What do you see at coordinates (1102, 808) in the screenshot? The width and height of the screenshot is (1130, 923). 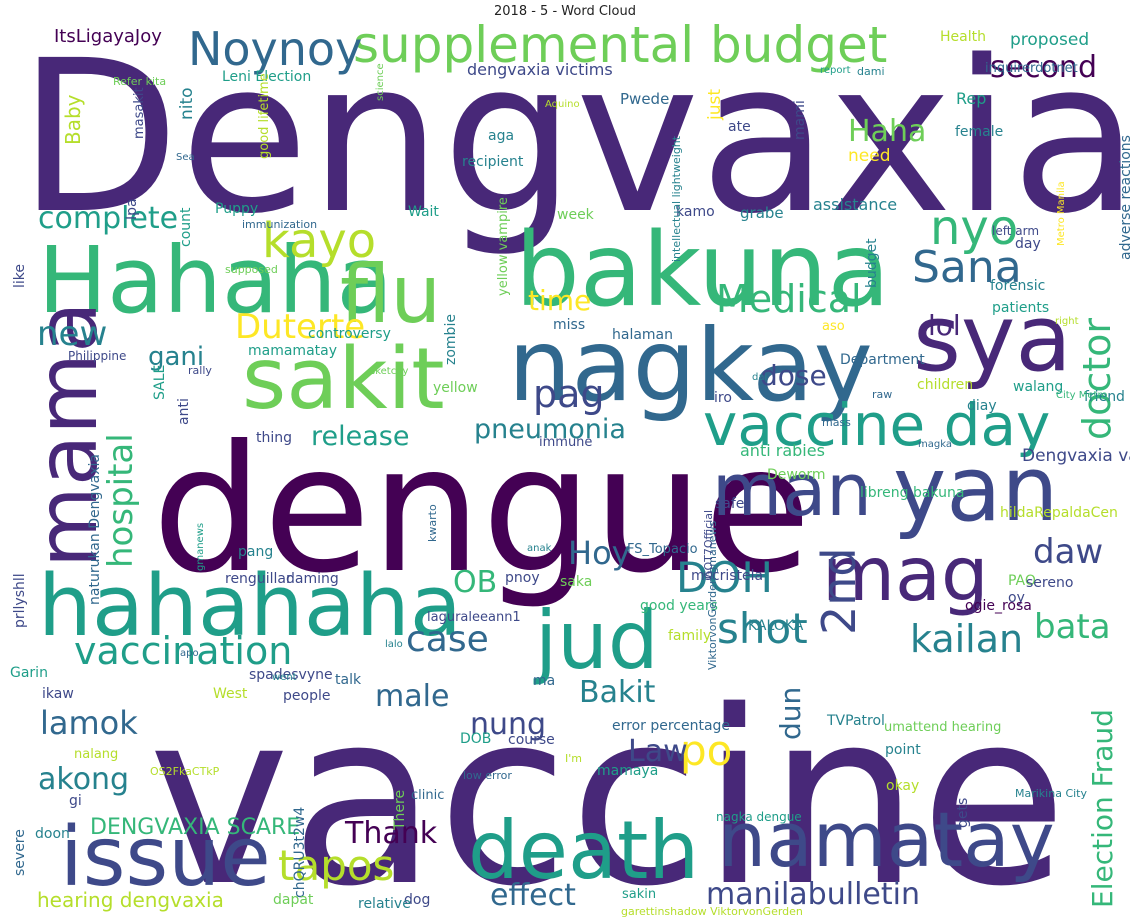 I see `cloud-word: Election Fraud` at bounding box center [1102, 808].